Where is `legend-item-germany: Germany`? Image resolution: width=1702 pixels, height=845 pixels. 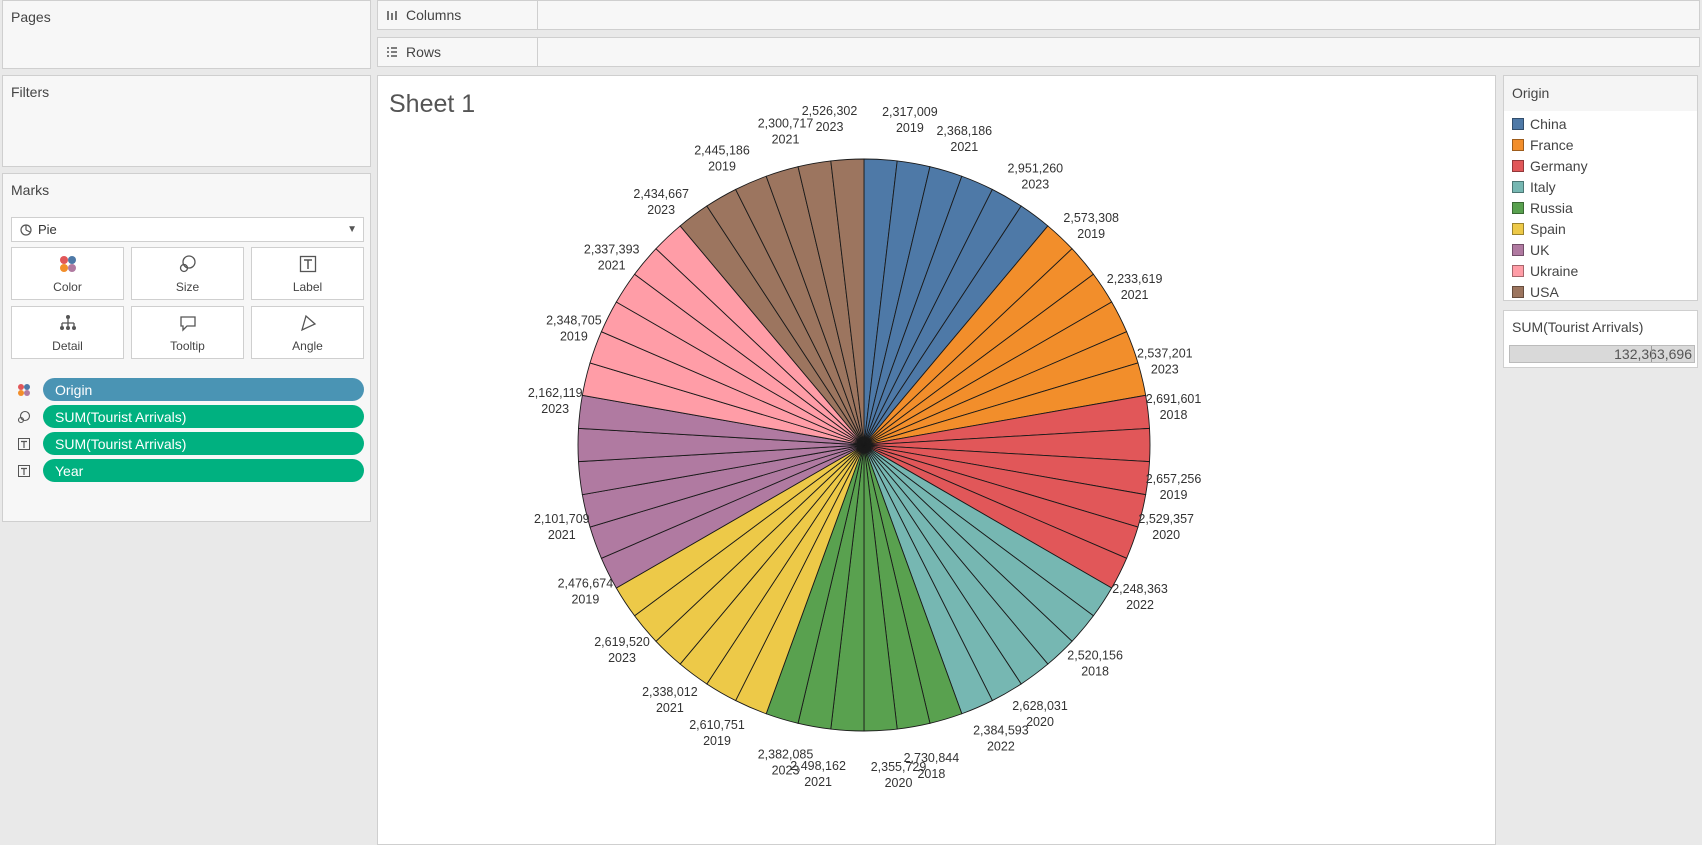 legend-item-germany: Germany is located at coordinates (1550, 165).